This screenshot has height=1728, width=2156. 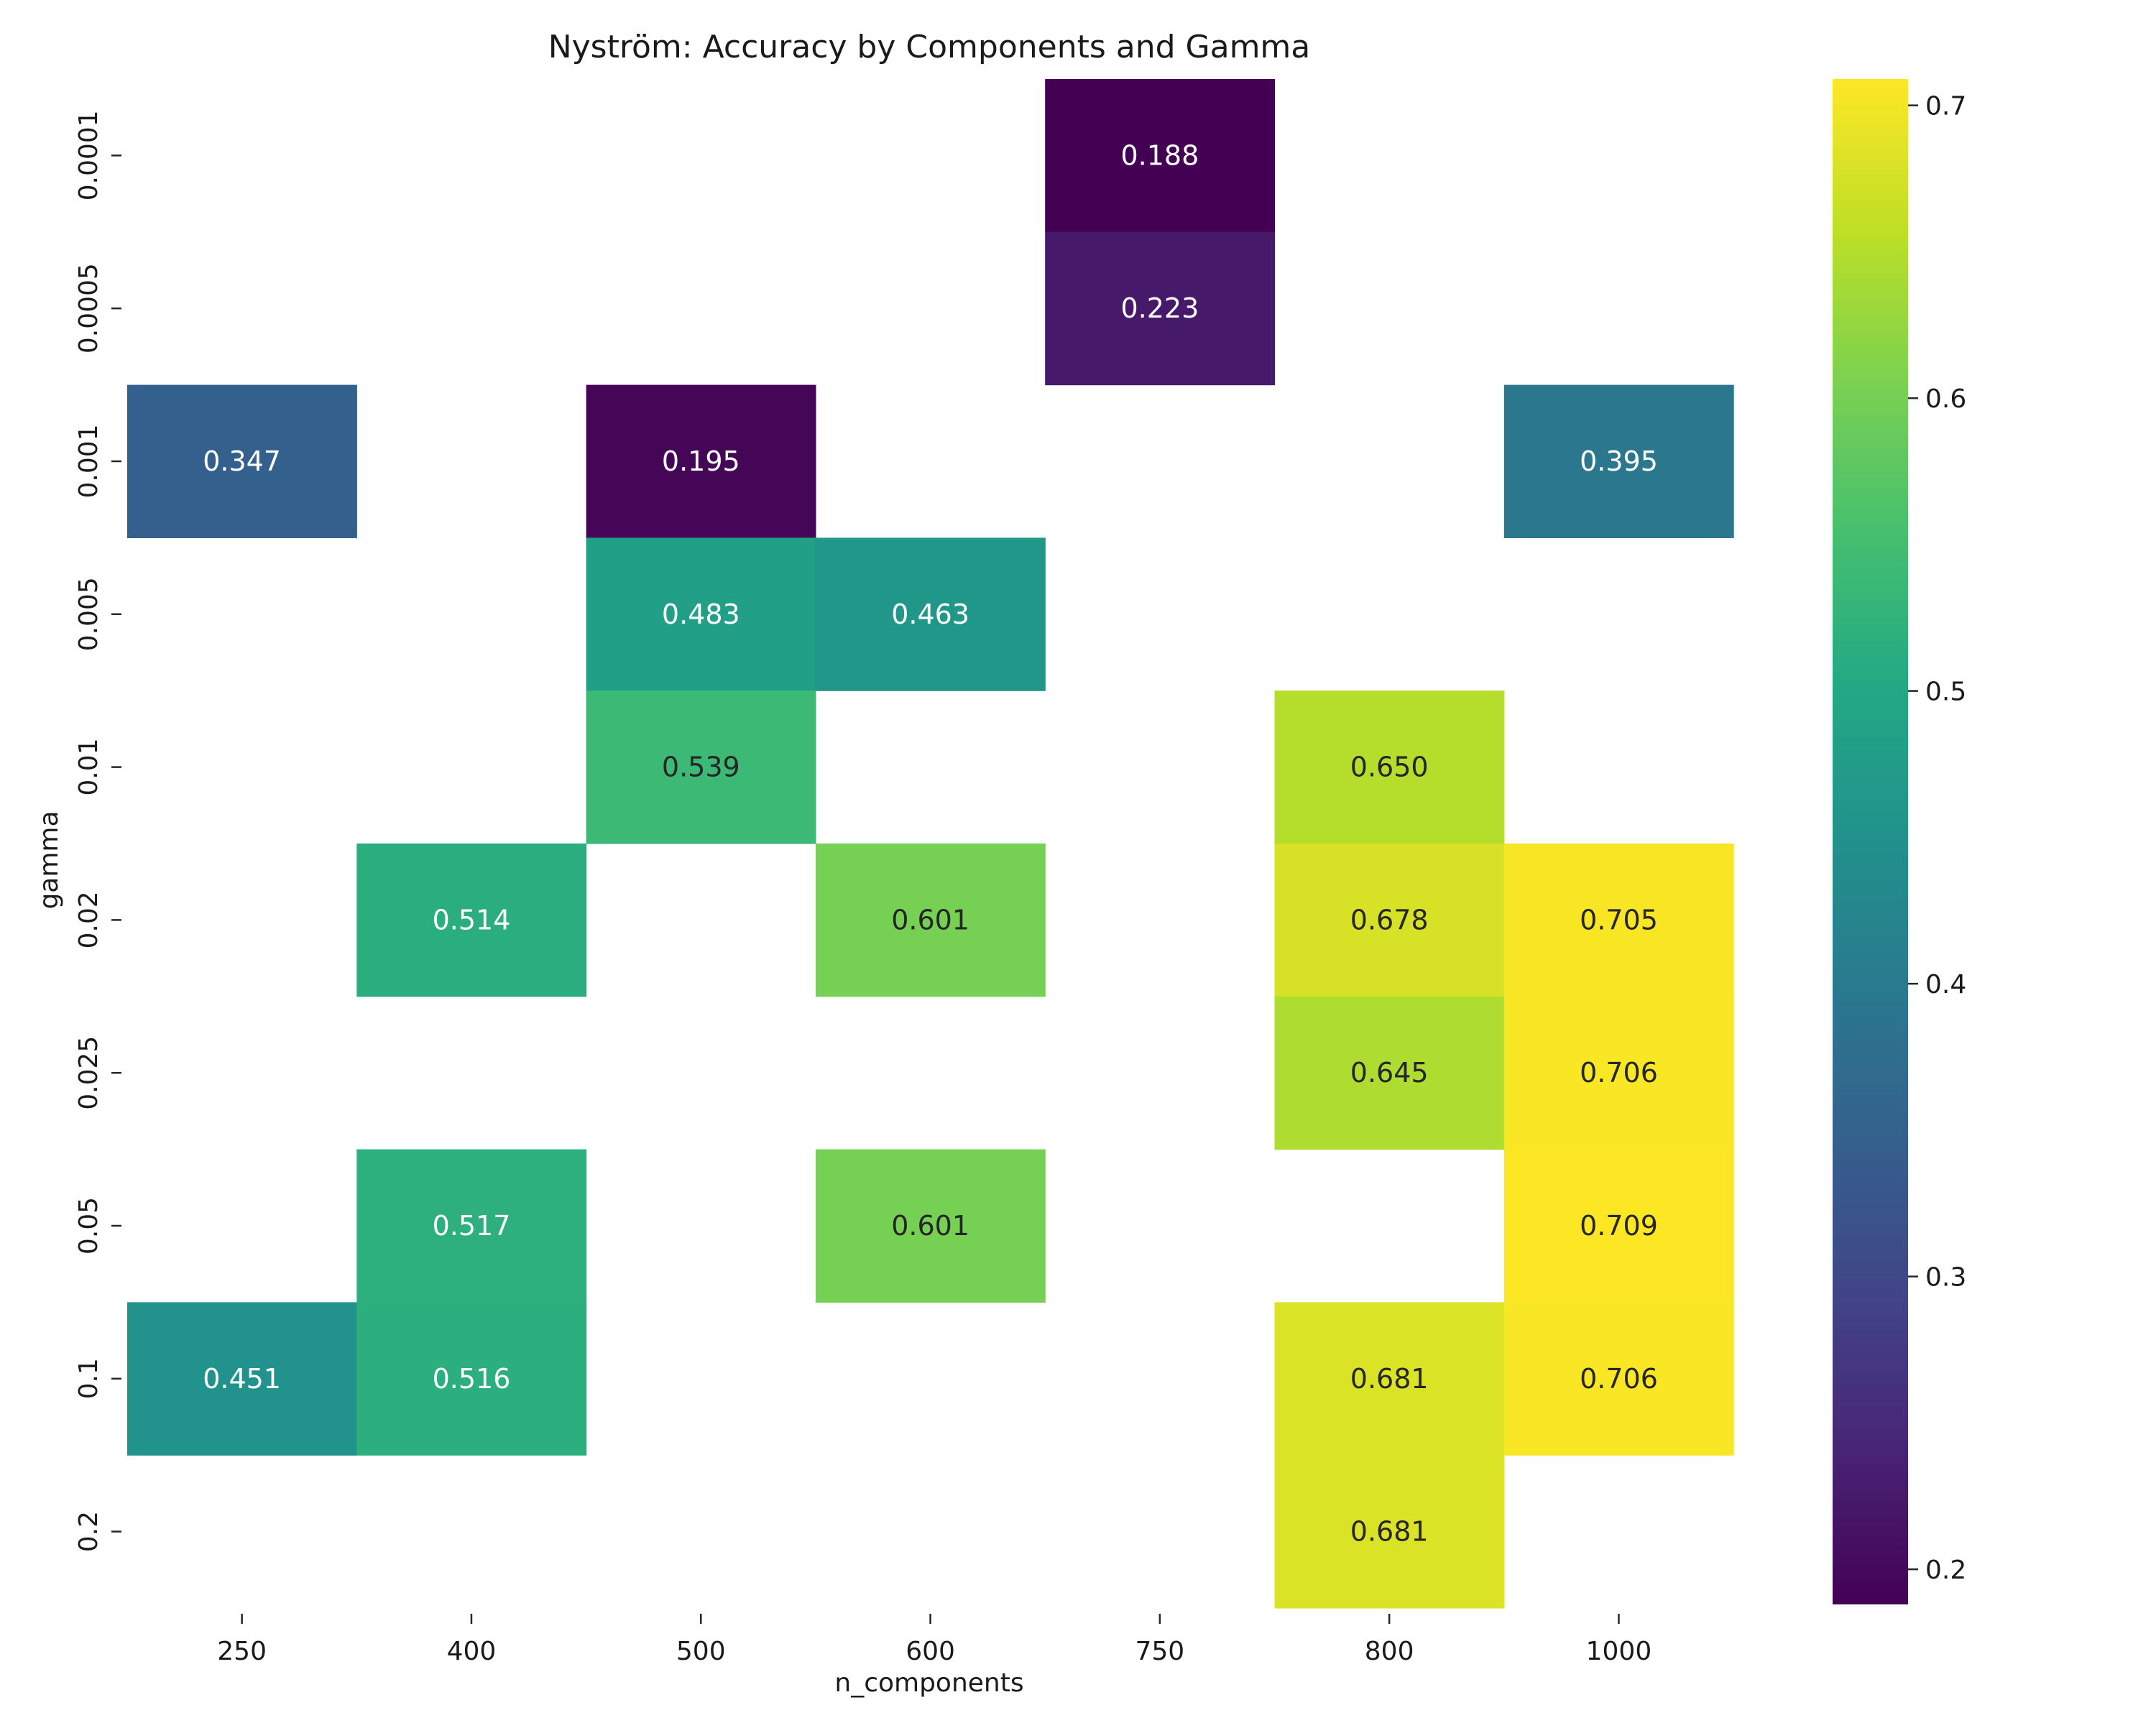 I want to click on x-tick-label: 600, so click(x=931, y=1652).